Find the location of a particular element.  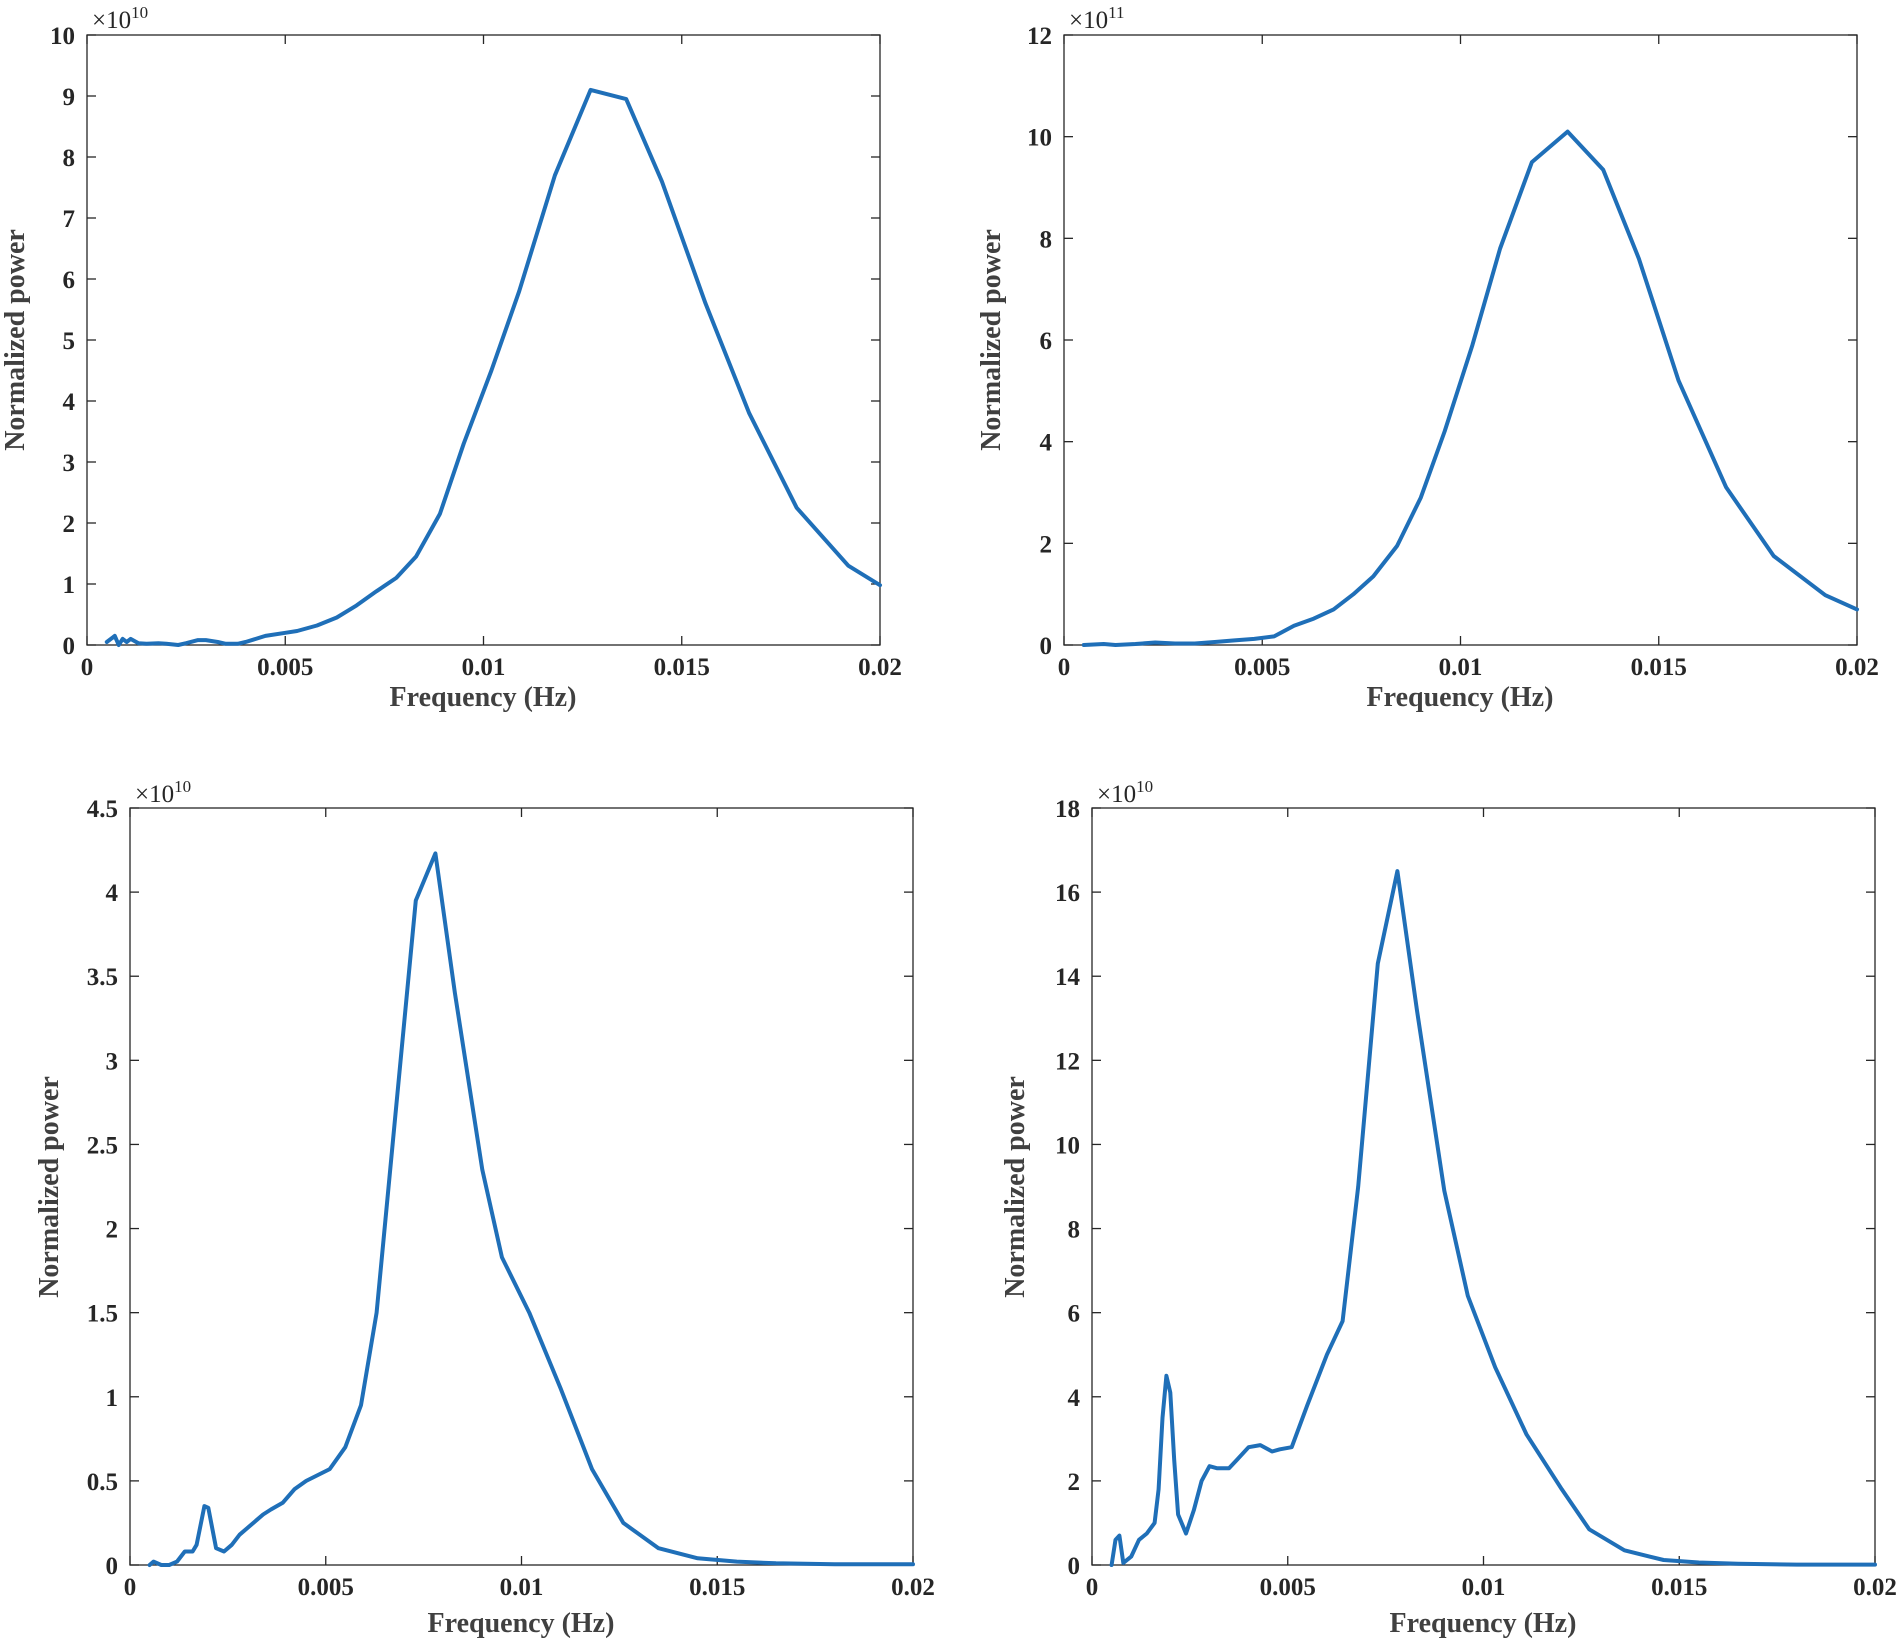

y-tick-label: 3.5 is located at coordinates (102, 977).